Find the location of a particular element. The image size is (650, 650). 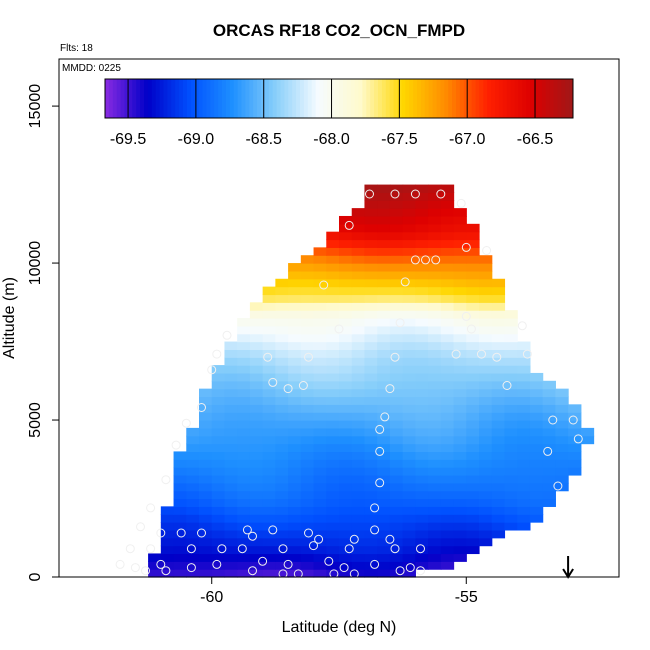

colorbar-tick-label: -68.5 is located at coordinates (263, 139).